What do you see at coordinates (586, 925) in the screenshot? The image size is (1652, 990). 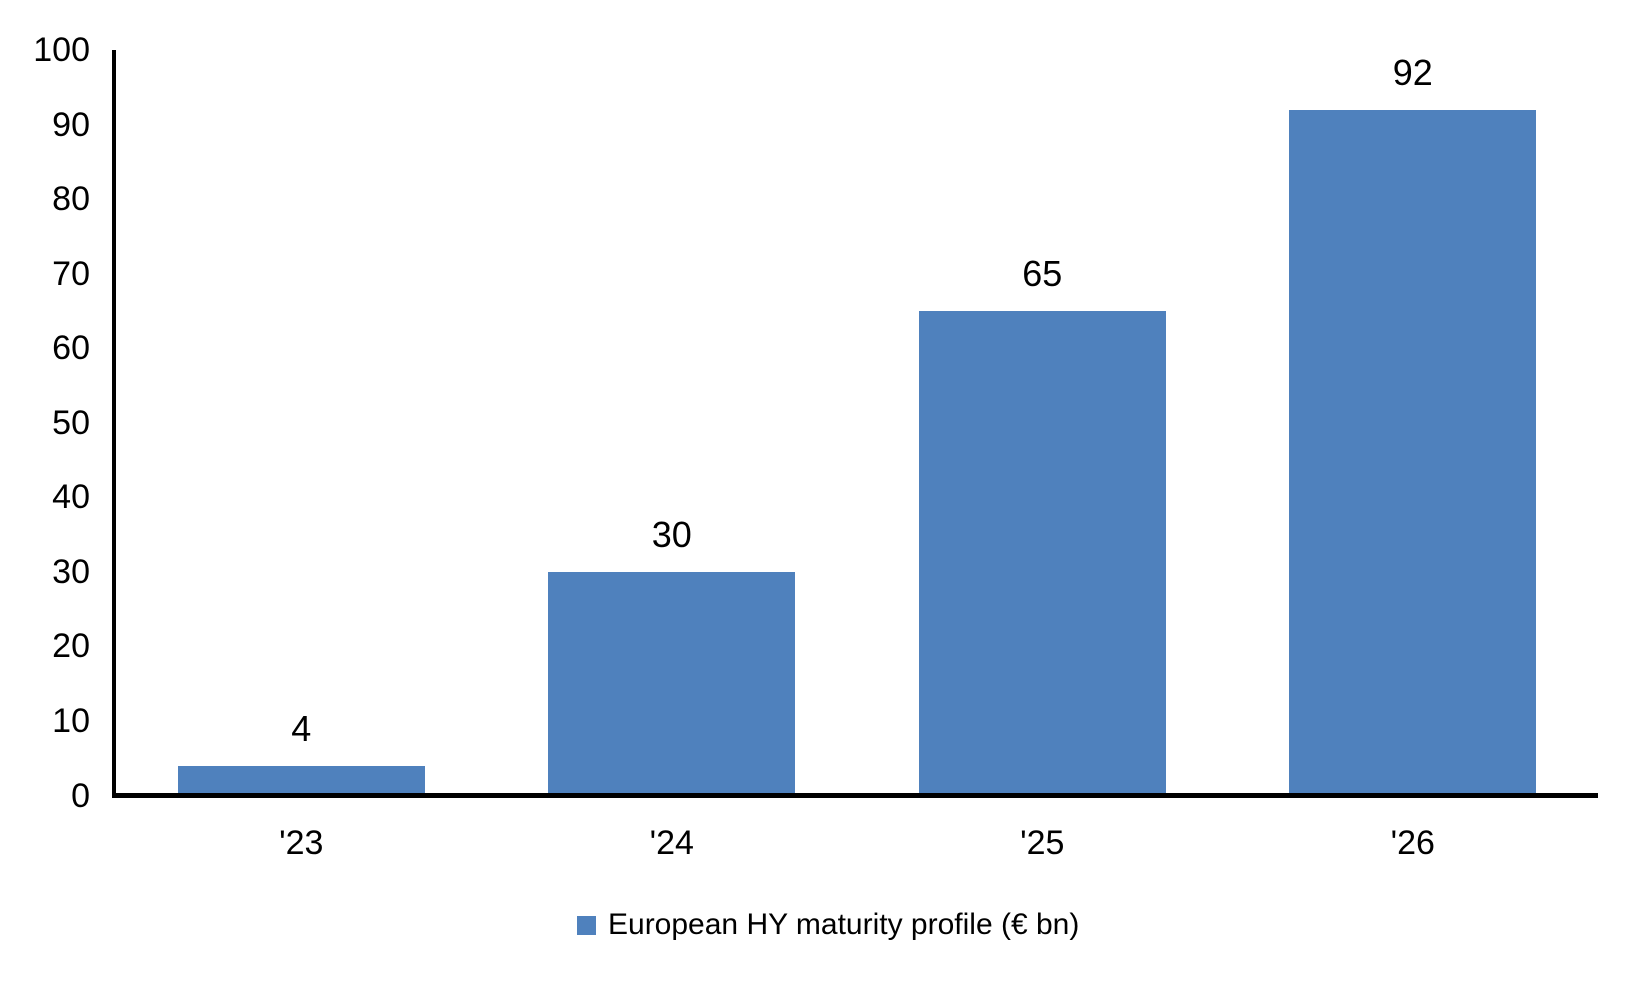 I see `legend-series-marker-icon` at bounding box center [586, 925].